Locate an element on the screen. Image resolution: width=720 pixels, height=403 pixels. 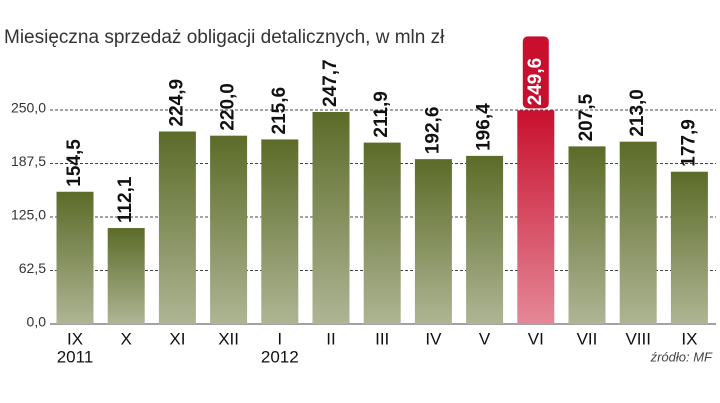
value-label: 220,0 is located at coordinates (228, 107).